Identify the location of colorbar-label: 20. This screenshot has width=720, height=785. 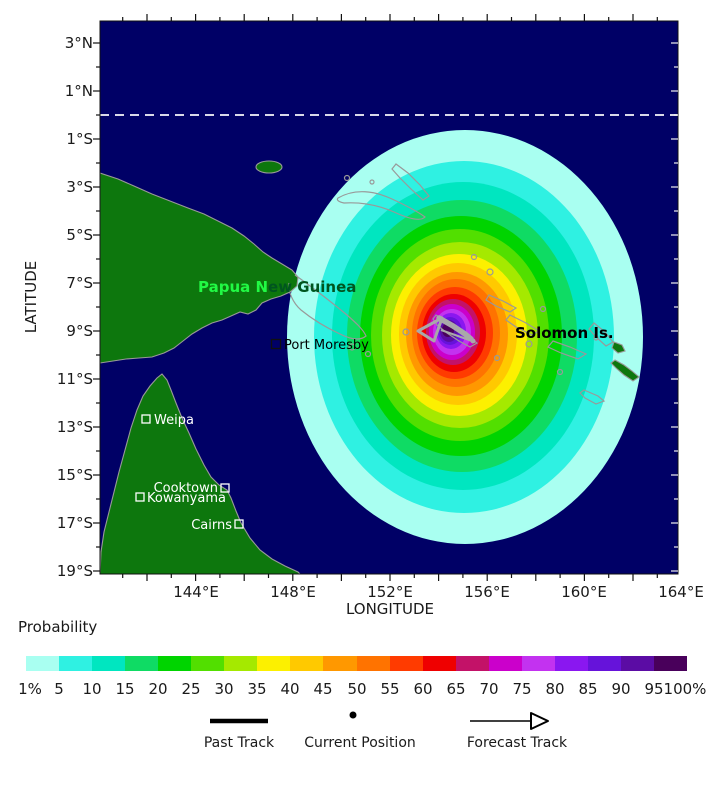
(157, 689).